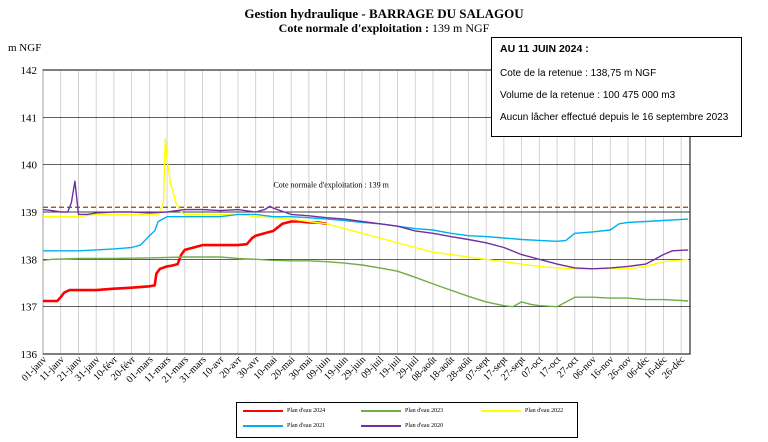 The width and height of the screenshot is (768, 442). What do you see at coordinates (29, 260) in the screenshot?
I see `y-tick-label: 138` at bounding box center [29, 260].